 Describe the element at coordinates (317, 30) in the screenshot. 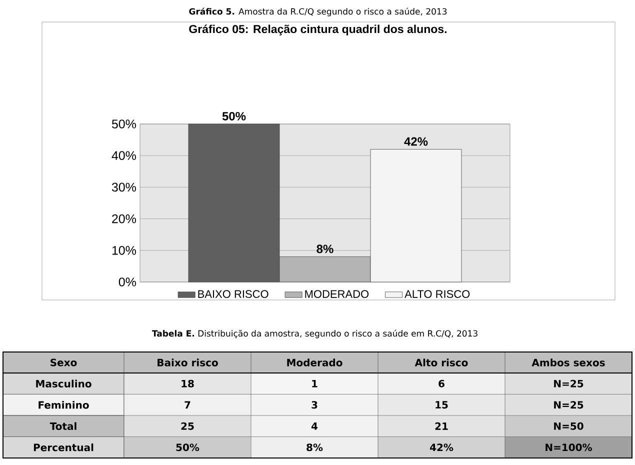

I see `chart-title: Gráfico 05: Relação cintura quadril dos alunos.` at that location.